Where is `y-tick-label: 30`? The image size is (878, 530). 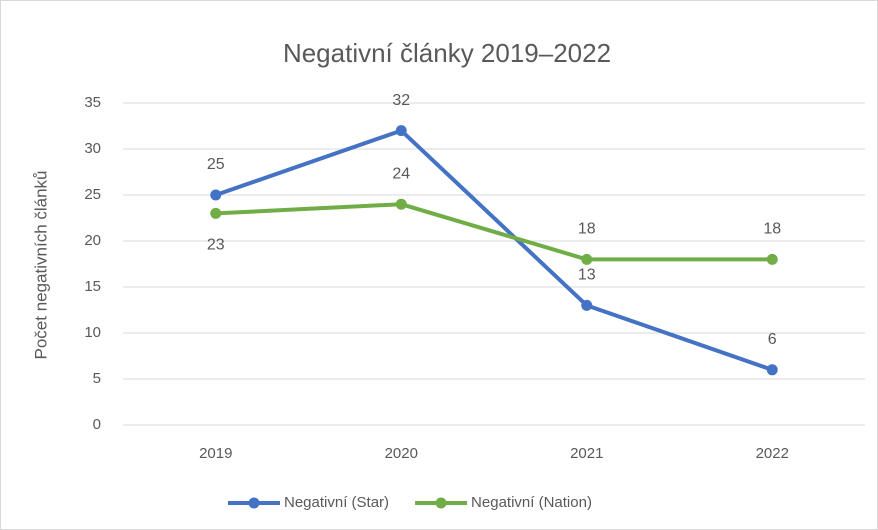
y-tick-label: 30 is located at coordinates (92, 148).